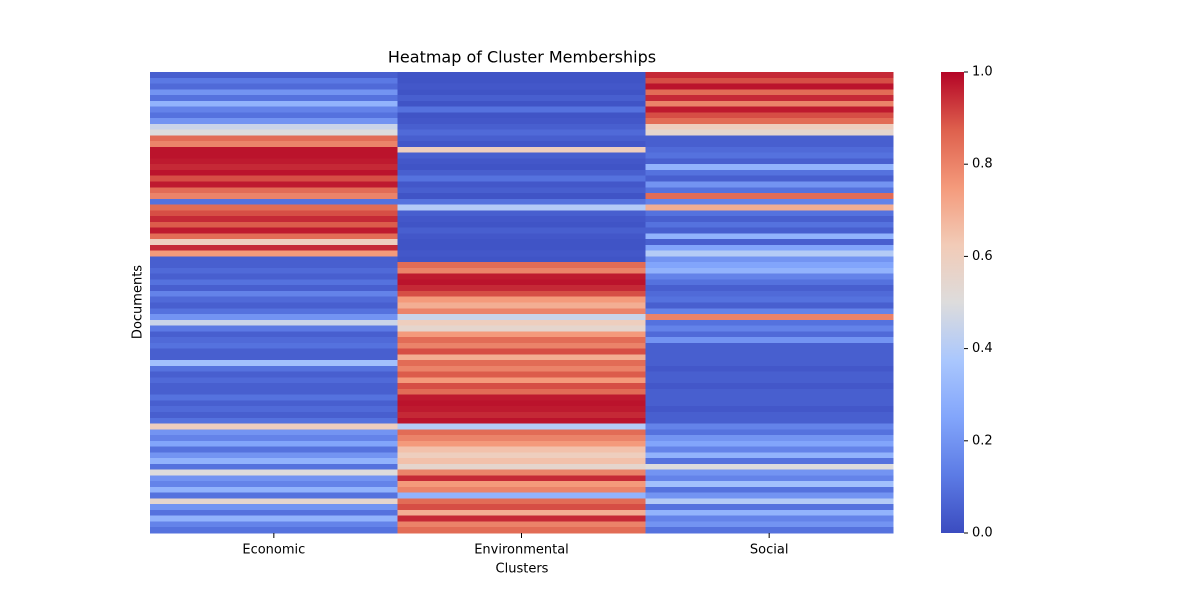 The width and height of the screenshot is (1200, 600). I want to click on colorbar-tick-label: 0.8, so click(982, 164).